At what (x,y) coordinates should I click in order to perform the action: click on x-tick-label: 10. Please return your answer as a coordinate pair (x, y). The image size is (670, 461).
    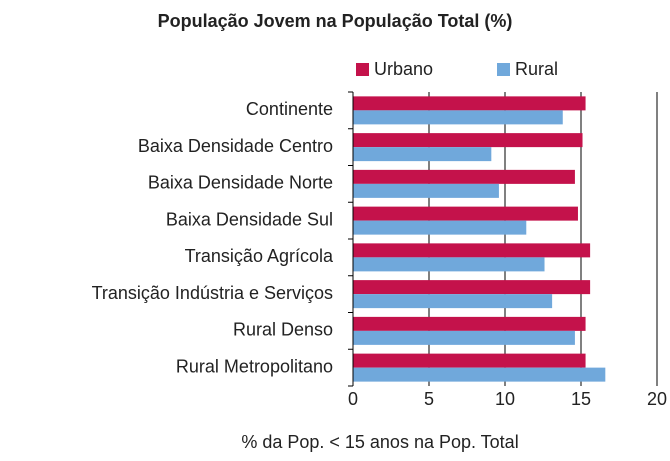
    Looking at the image, I should click on (505, 399).